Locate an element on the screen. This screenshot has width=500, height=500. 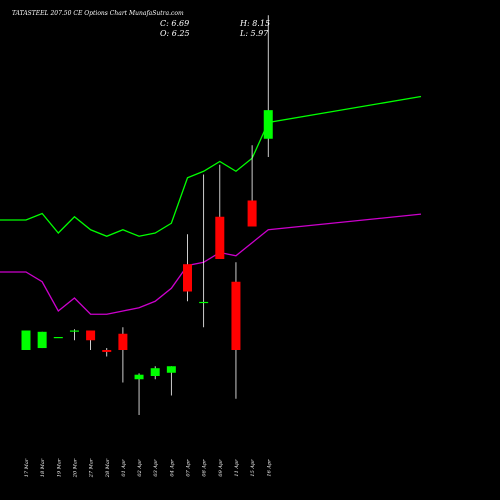
candle-11-apr is located at coordinates (236, 330).